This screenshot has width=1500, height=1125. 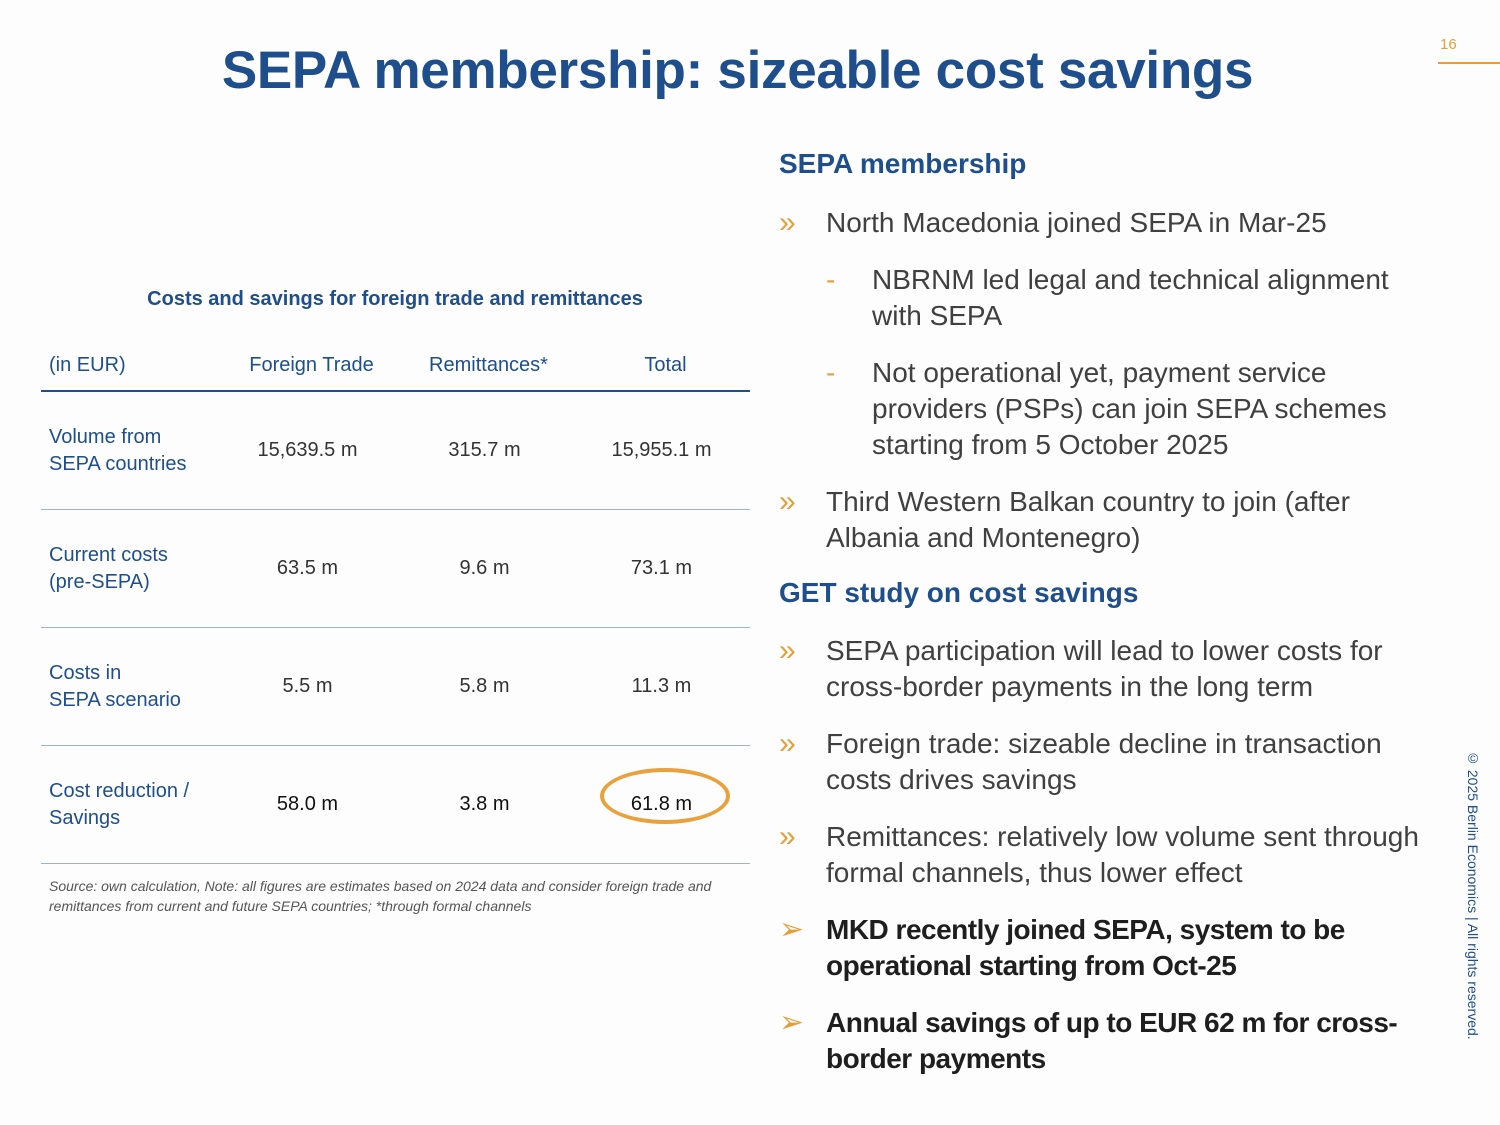 I want to click on header-total: Total, so click(x=661, y=366).